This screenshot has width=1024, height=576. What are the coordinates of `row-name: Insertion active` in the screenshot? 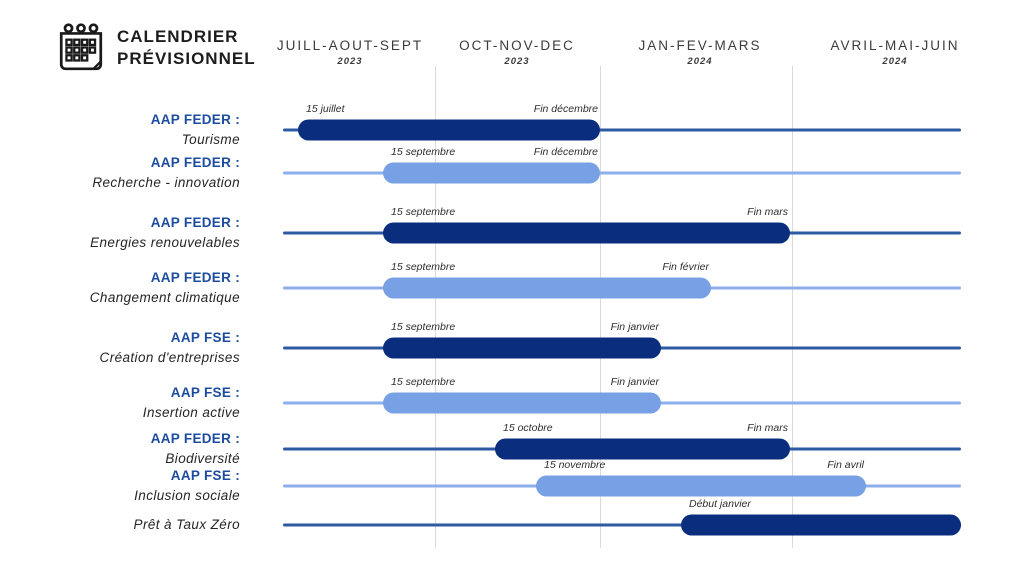 It's located at (191, 412).